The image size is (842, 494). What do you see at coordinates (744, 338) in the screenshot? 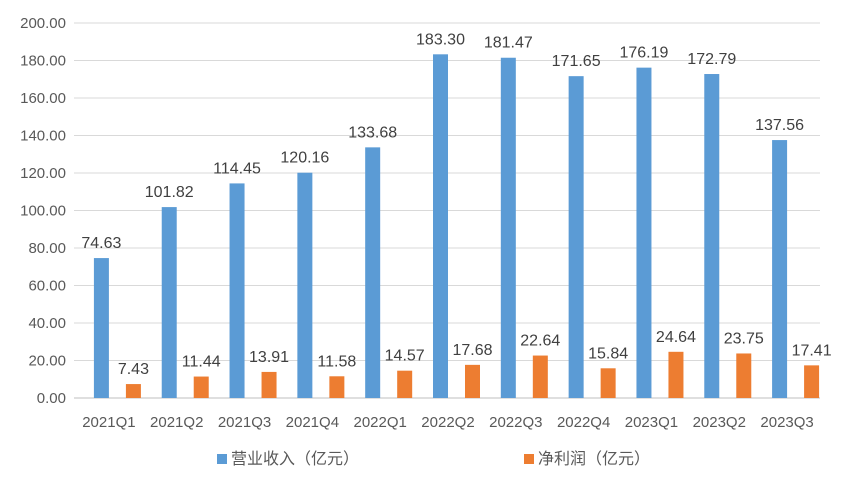
I see `net-profit-data-label: 23.75` at bounding box center [744, 338].